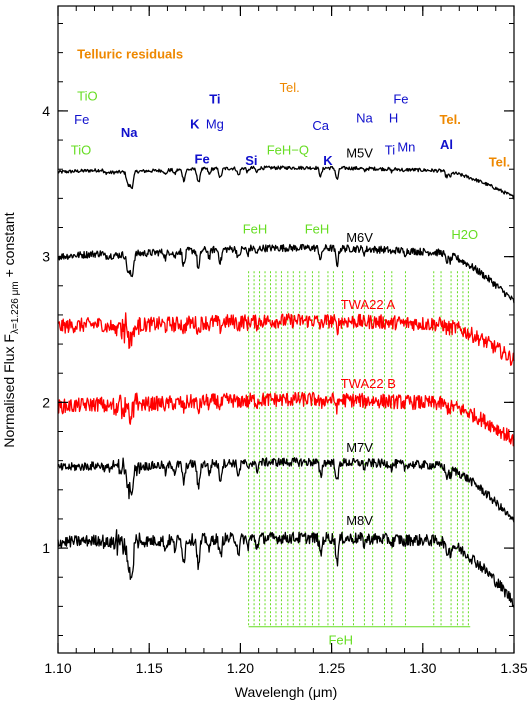  I want to click on y-axis-title-main: Normalised Flux F, so click(9, 391).